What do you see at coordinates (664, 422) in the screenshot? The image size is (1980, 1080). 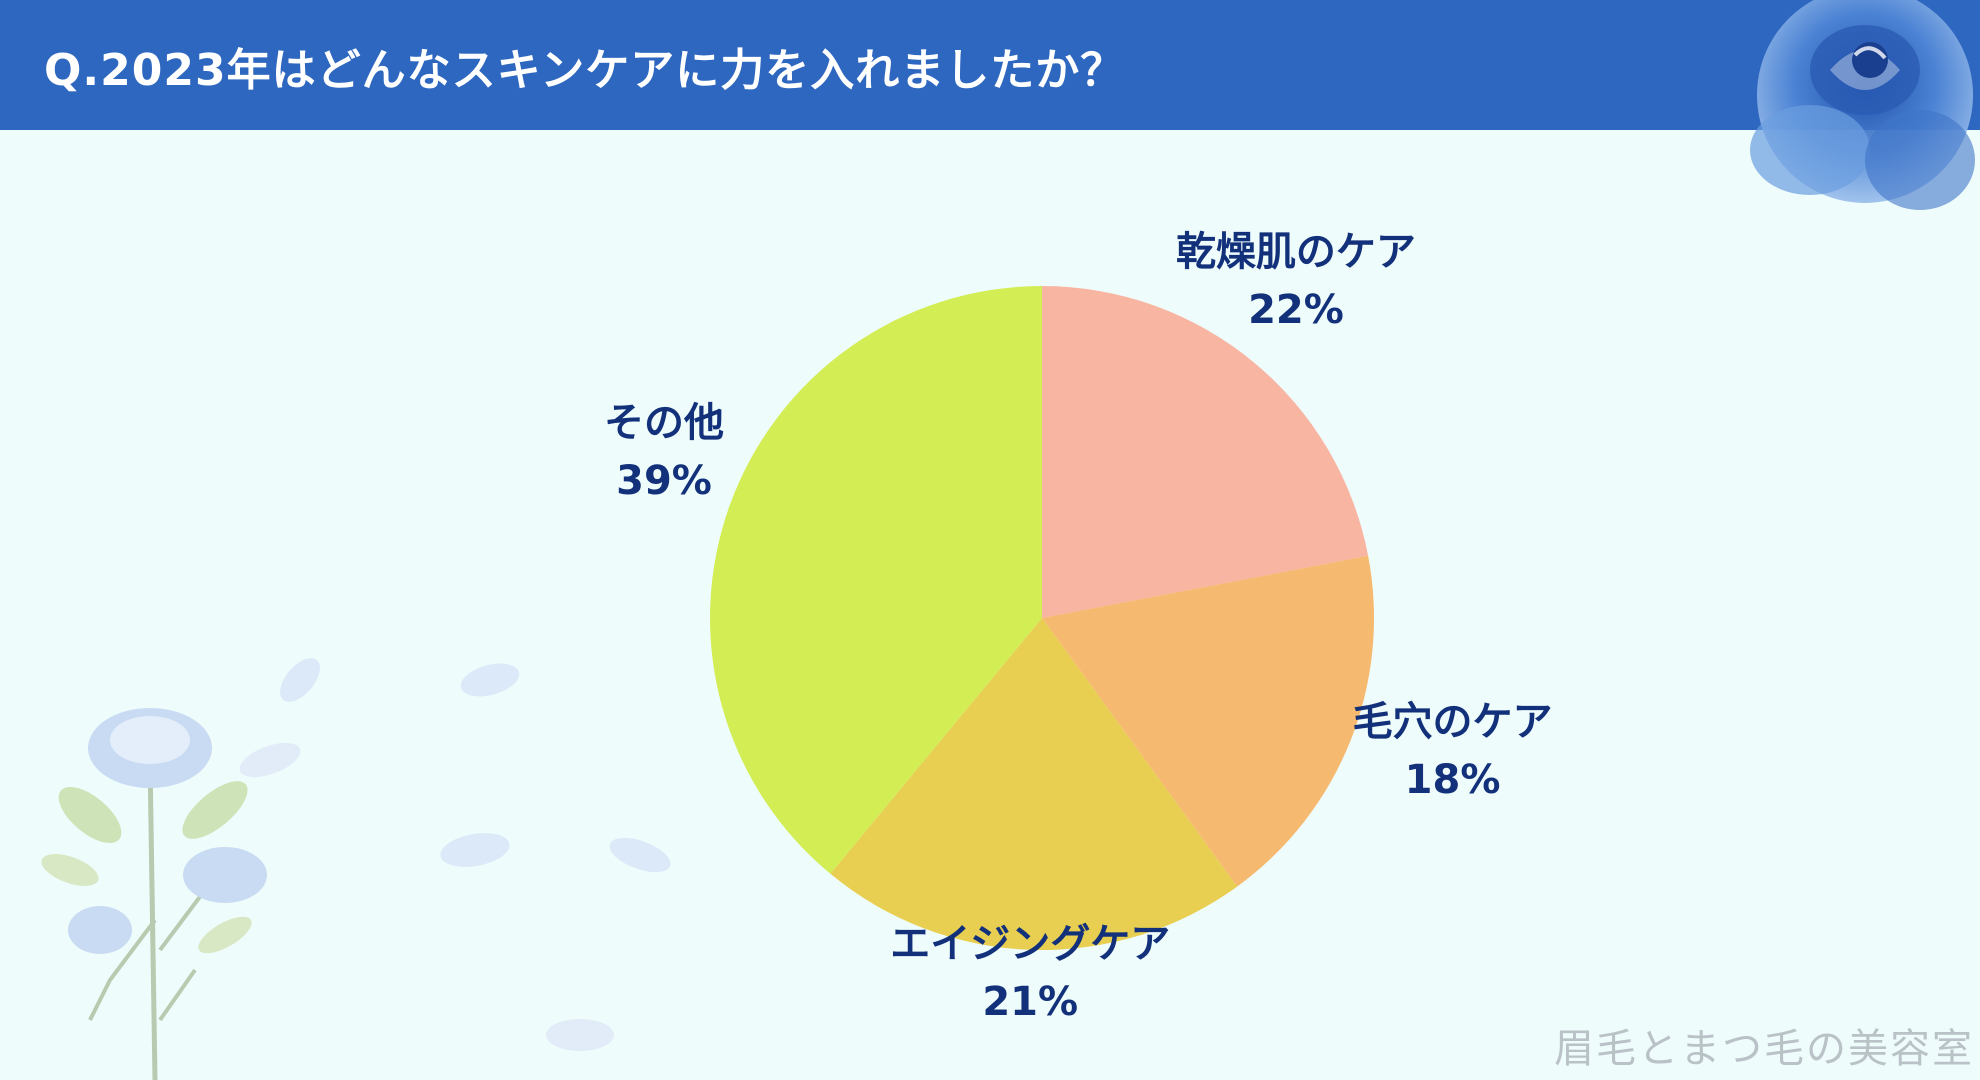 I see `slice-category-label: その他` at bounding box center [664, 422].